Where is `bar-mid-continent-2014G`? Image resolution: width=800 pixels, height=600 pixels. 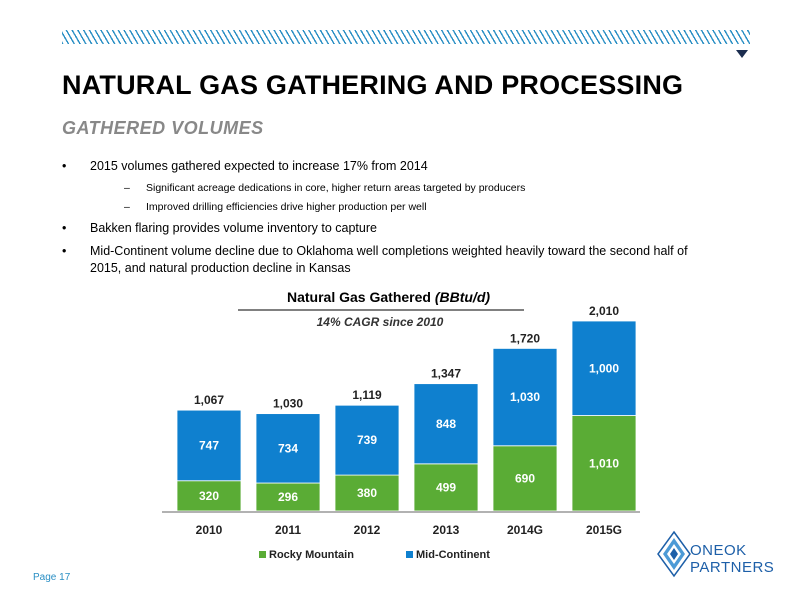
bar-mid-continent-2014G is located at coordinates (525, 397).